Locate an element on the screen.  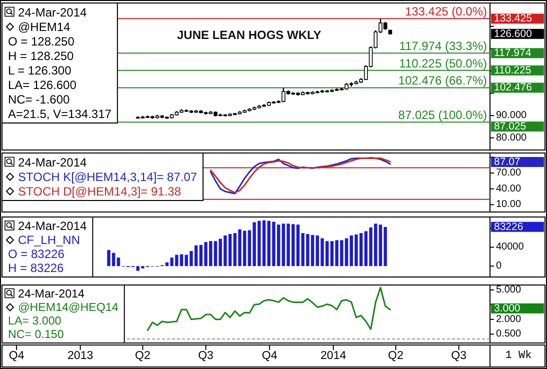
annotation: LA= 126.600 is located at coordinates (42, 85).